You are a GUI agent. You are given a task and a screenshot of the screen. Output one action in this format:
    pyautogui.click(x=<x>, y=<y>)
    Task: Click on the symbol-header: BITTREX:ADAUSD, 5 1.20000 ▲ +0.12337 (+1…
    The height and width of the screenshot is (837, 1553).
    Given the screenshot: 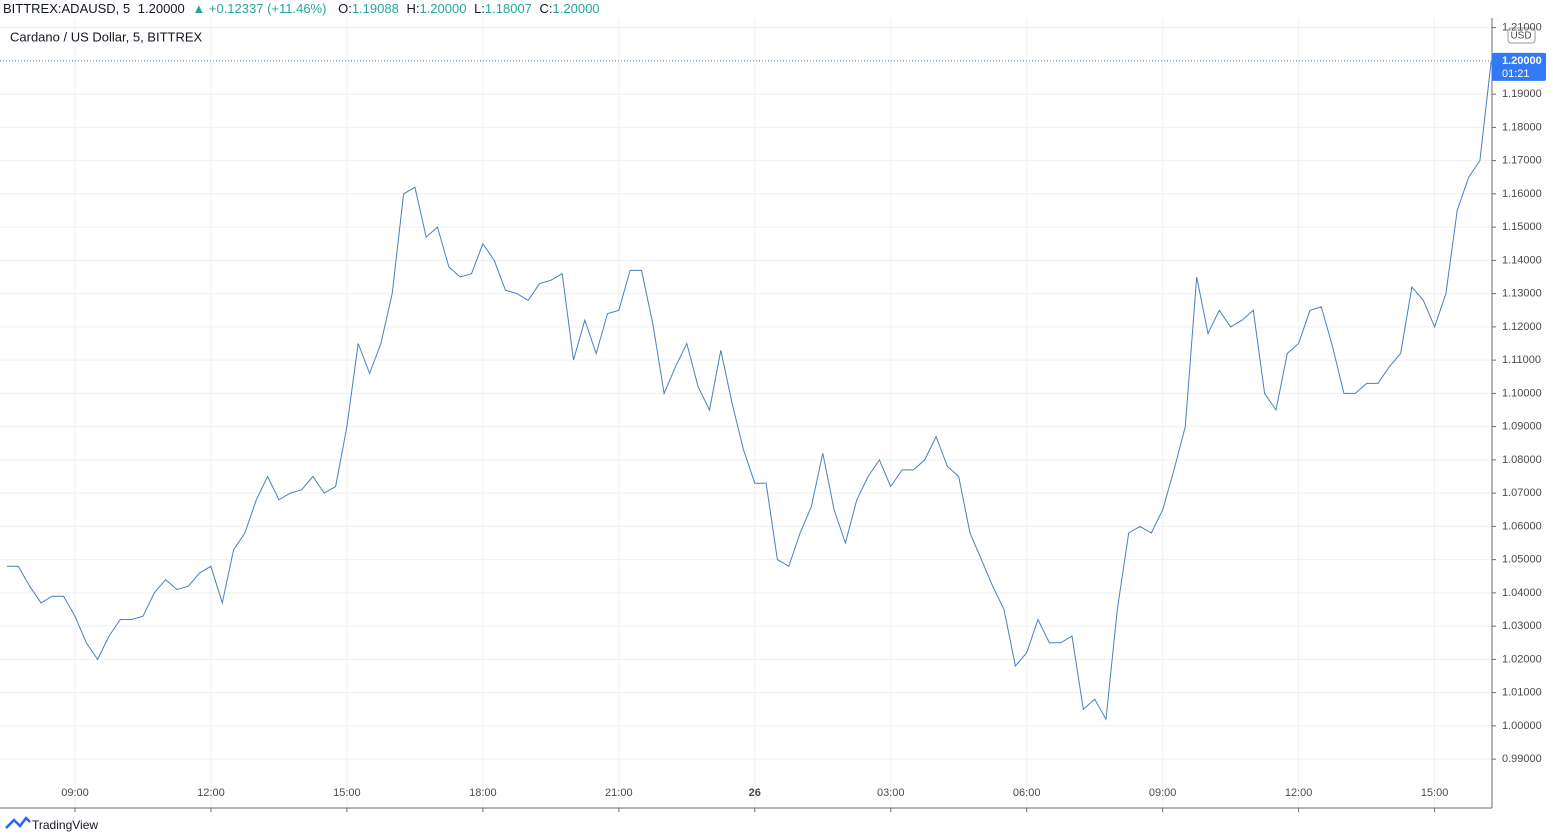 What is the action you would take?
    pyautogui.click(x=303, y=8)
    